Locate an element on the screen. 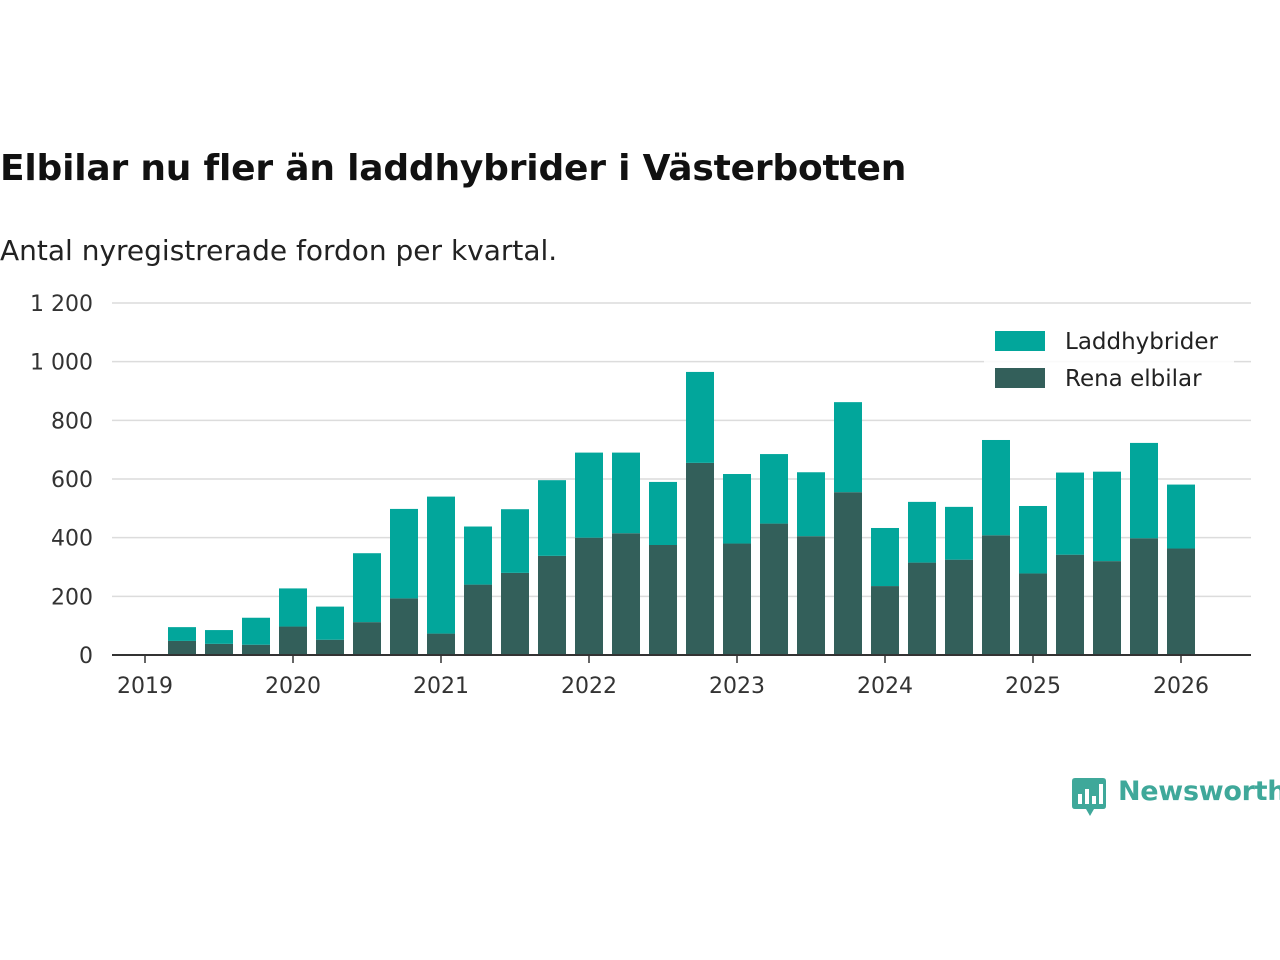 The image size is (1280, 960). y-tick-label: 400 is located at coordinates (72, 539).